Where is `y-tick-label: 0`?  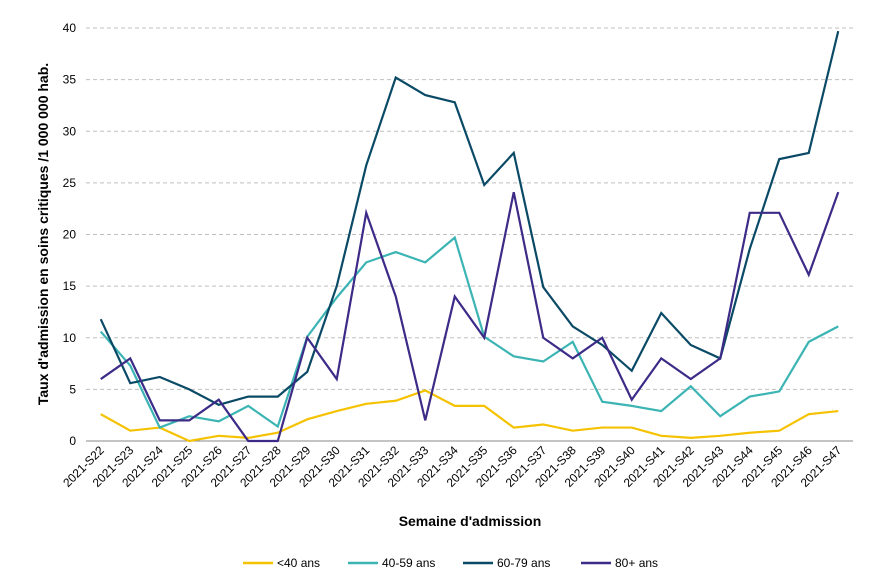
y-tick-label: 0 is located at coordinates (72, 441).